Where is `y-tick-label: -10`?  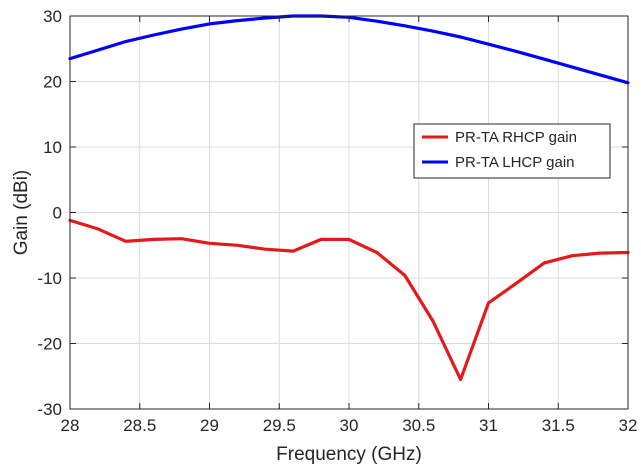 y-tick-label: -10 is located at coordinates (49, 278).